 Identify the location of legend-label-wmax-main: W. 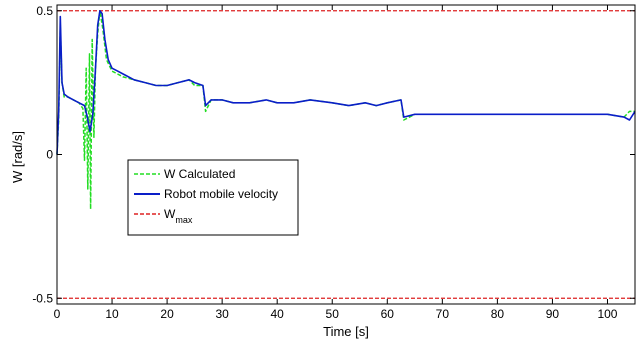
(170, 214).